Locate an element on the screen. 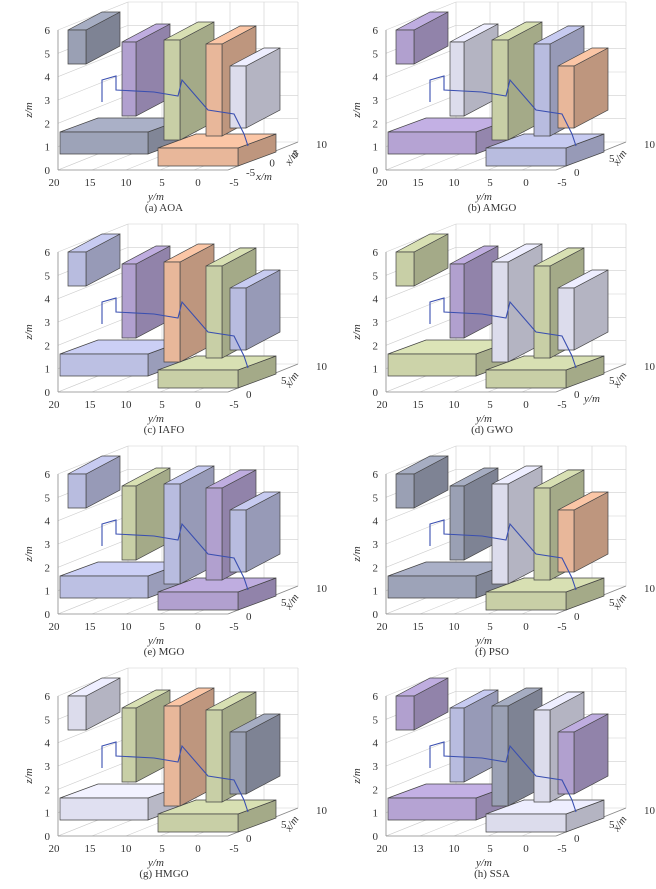 Image resolution: width=656 pixels, height=889 pixels. panel-g: 0 1 2 3 4 5 6 20 15 10 5 0 -5 0 5 10 z/m y/m x/m (g) HMGO is located at coordinates (164, 777).